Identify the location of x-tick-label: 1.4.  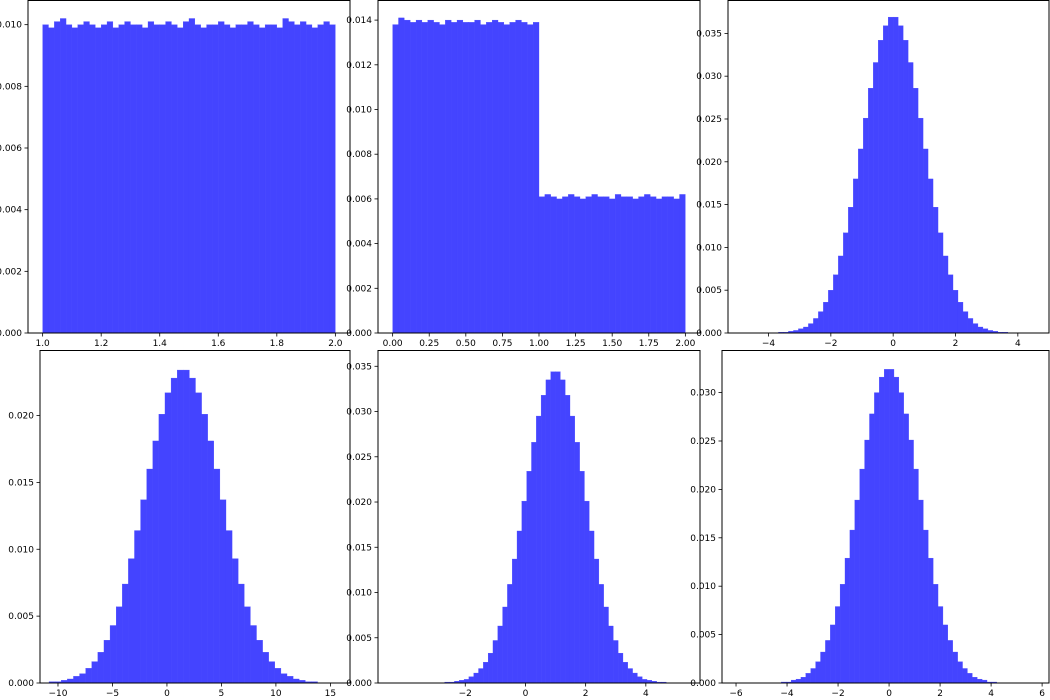
(160, 344).